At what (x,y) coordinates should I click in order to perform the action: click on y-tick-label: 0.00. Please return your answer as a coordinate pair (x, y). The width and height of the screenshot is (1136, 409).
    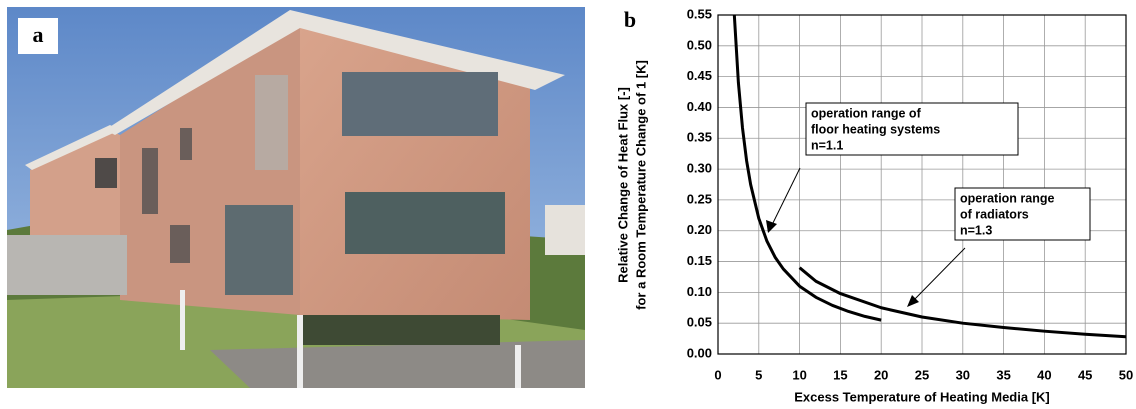
    Looking at the image, I should click on (699, 352).